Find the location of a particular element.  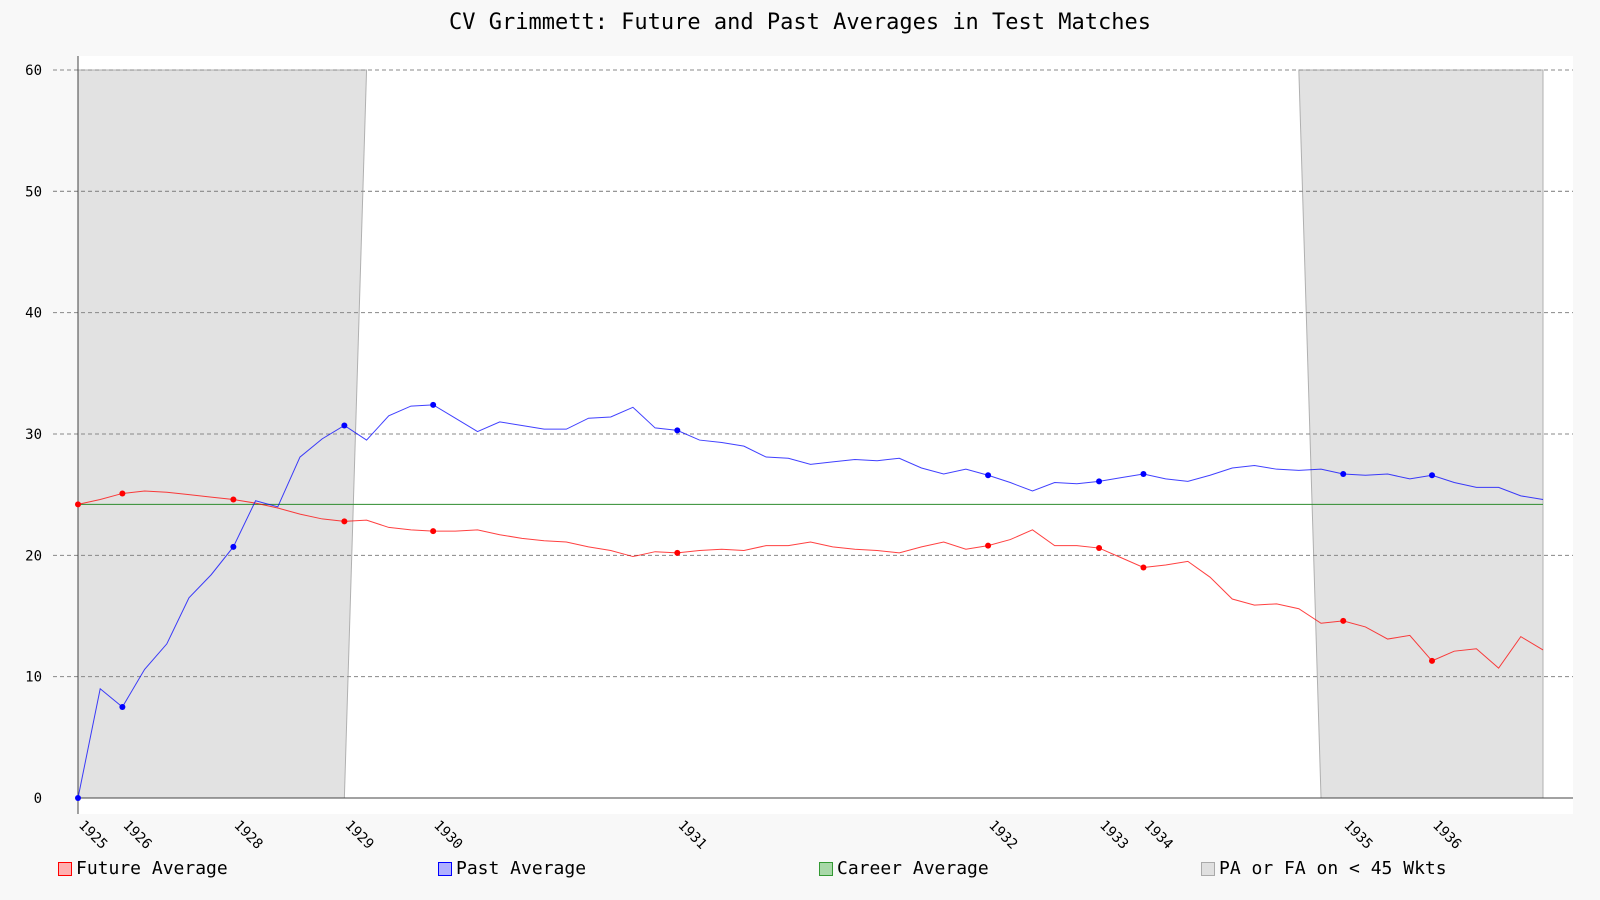

x-tick-label-1928: 1928 is located at coordinates (248, 835).